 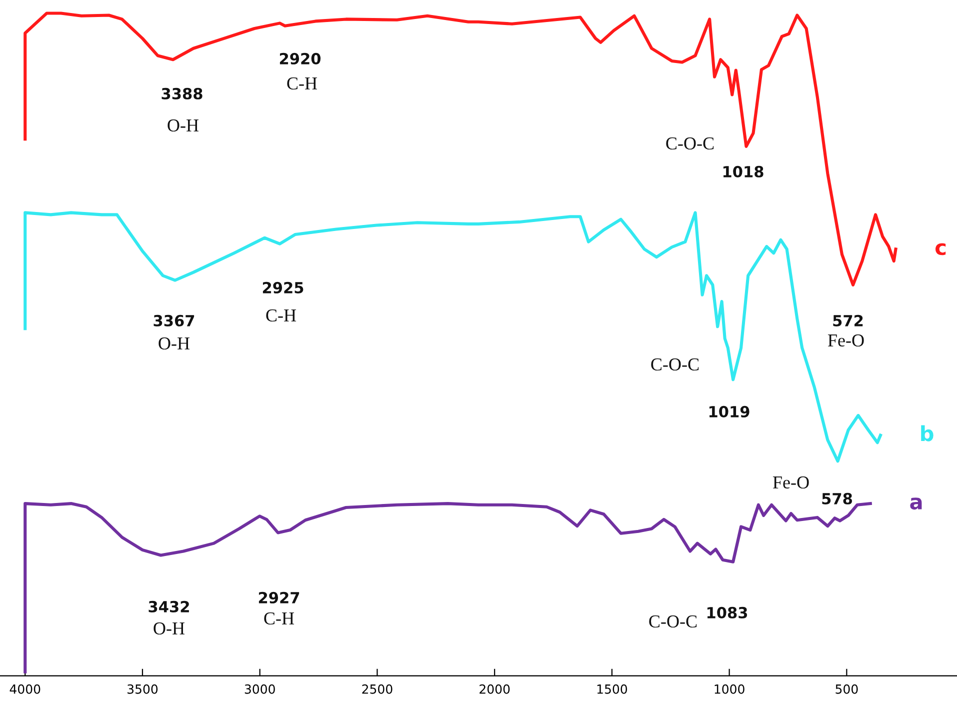 What do you see at coordinates (495, 689) in the screenshot?
I see `x-tick-label: 2000` at bounding box center [495, 689].